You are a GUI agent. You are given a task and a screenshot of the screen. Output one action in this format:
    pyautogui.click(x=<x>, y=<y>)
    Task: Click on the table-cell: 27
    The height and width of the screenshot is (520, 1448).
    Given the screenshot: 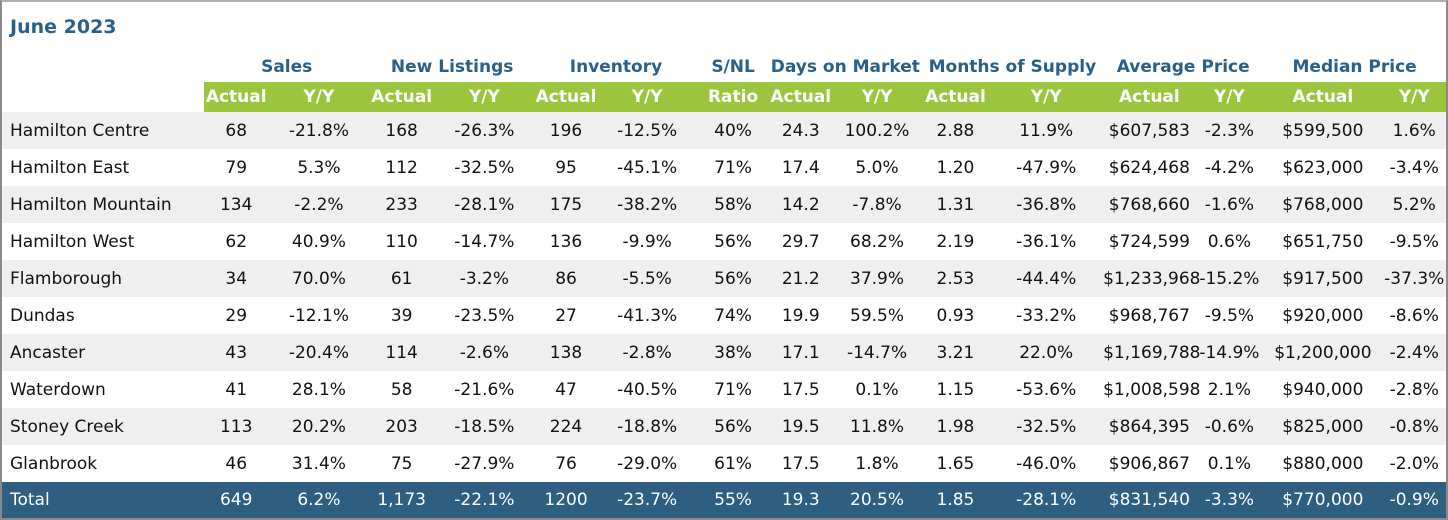 What is the action you would take?
    pyautogui.click(x=566, y=315)
    